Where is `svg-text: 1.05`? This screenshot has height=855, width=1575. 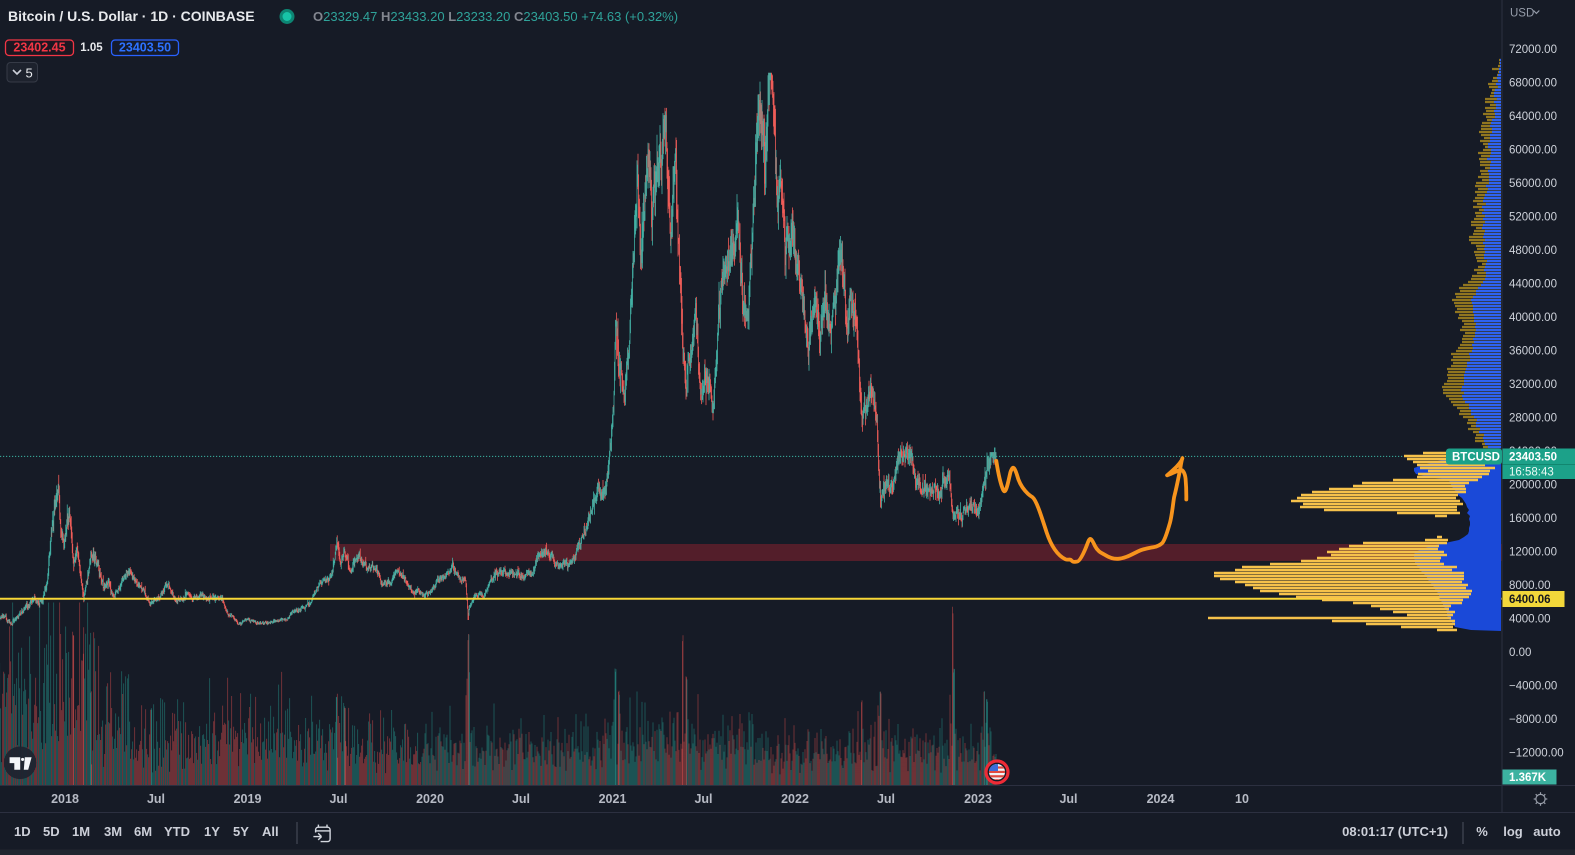 svg-text: 1.05 is located at coordinates (91, 48).